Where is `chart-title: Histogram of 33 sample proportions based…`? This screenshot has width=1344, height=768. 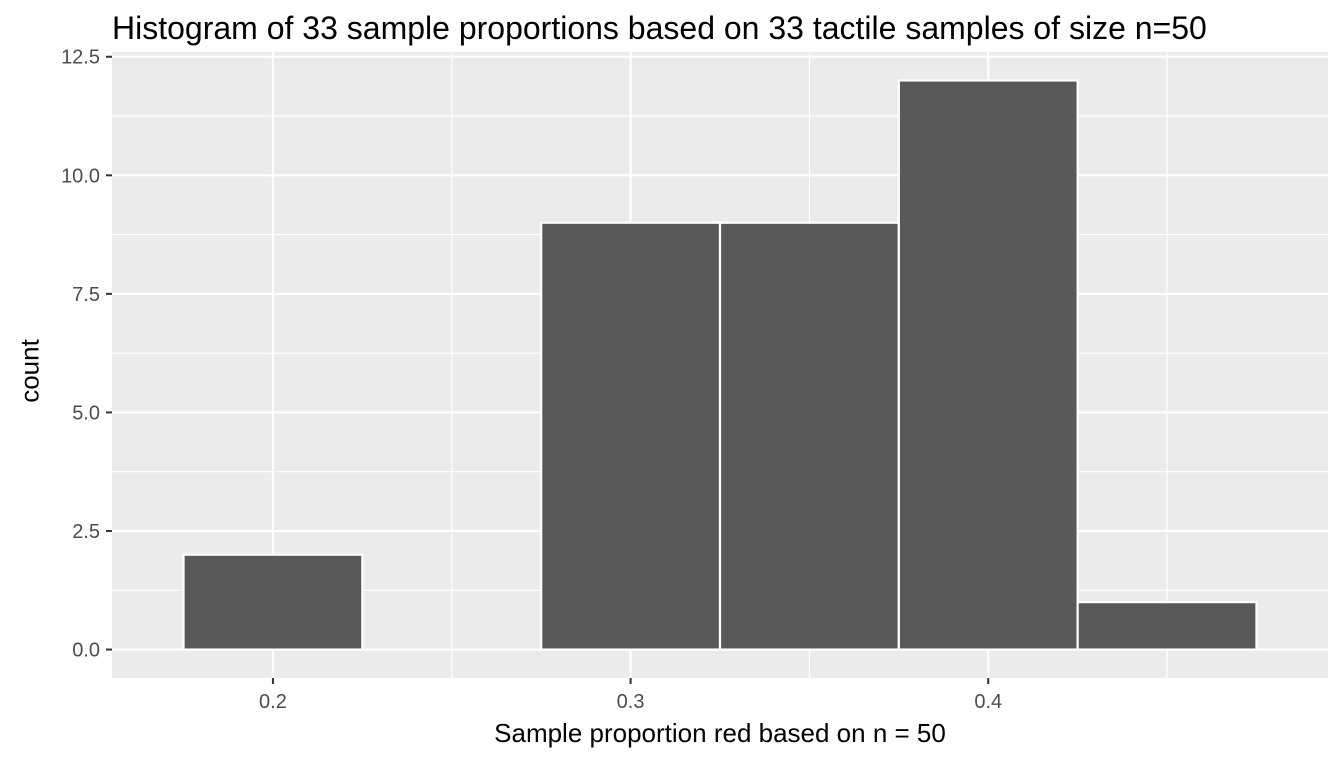 chart-title: Histogram of 33 sample proportions based… is located at coordinates (659, 28).